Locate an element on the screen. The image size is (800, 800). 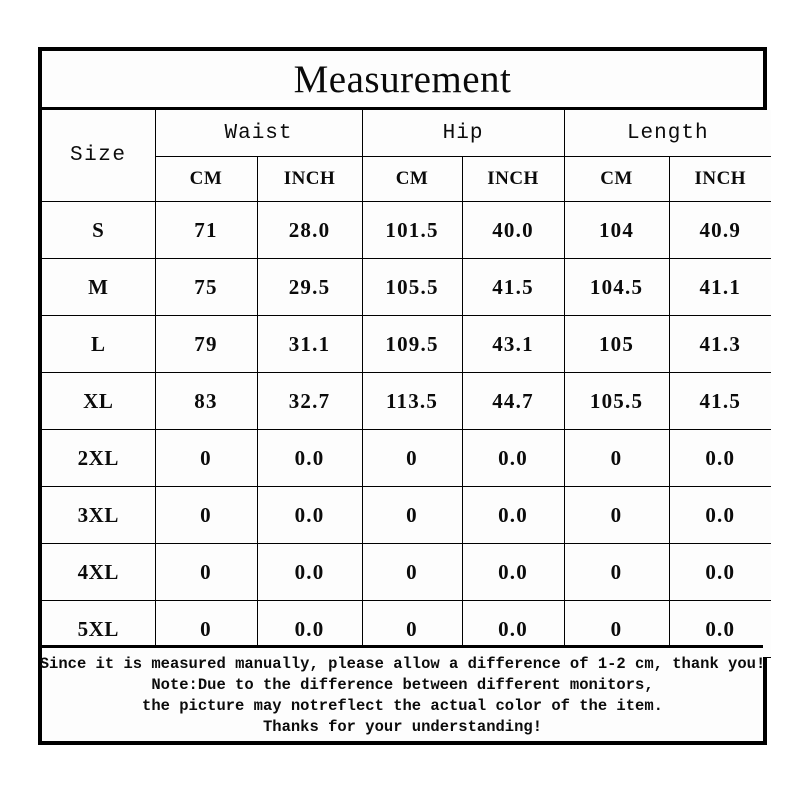
table-row: 4XL 0 0.0 0 0.0 0 0.0 is located at coordinates (407, 572).